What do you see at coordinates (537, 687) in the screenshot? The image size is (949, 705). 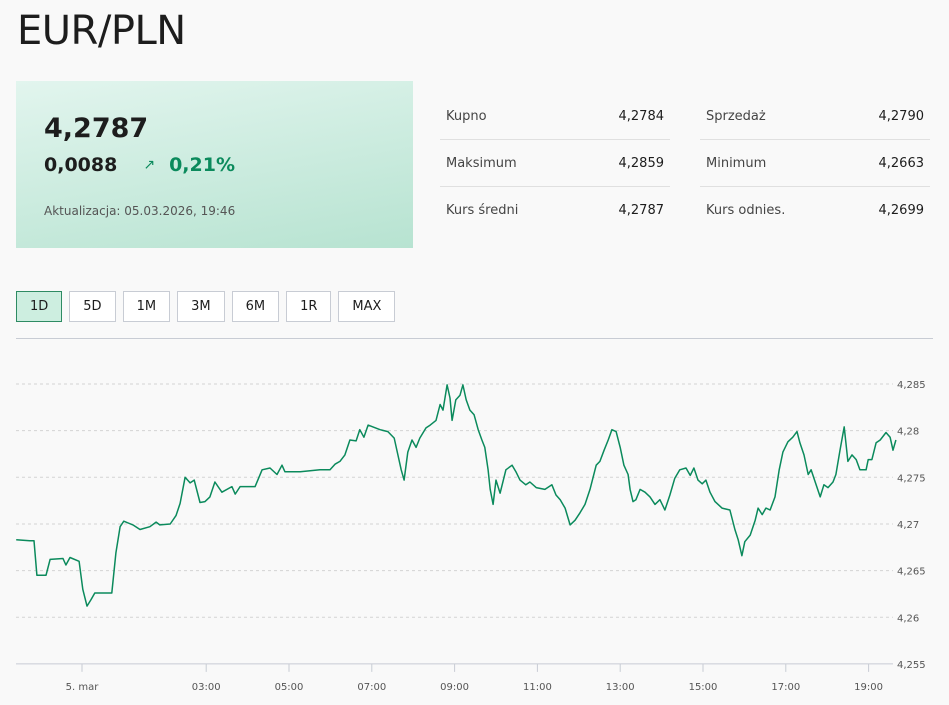 I see `x-tick-label: 11:00` at bounding box center [537, 687].